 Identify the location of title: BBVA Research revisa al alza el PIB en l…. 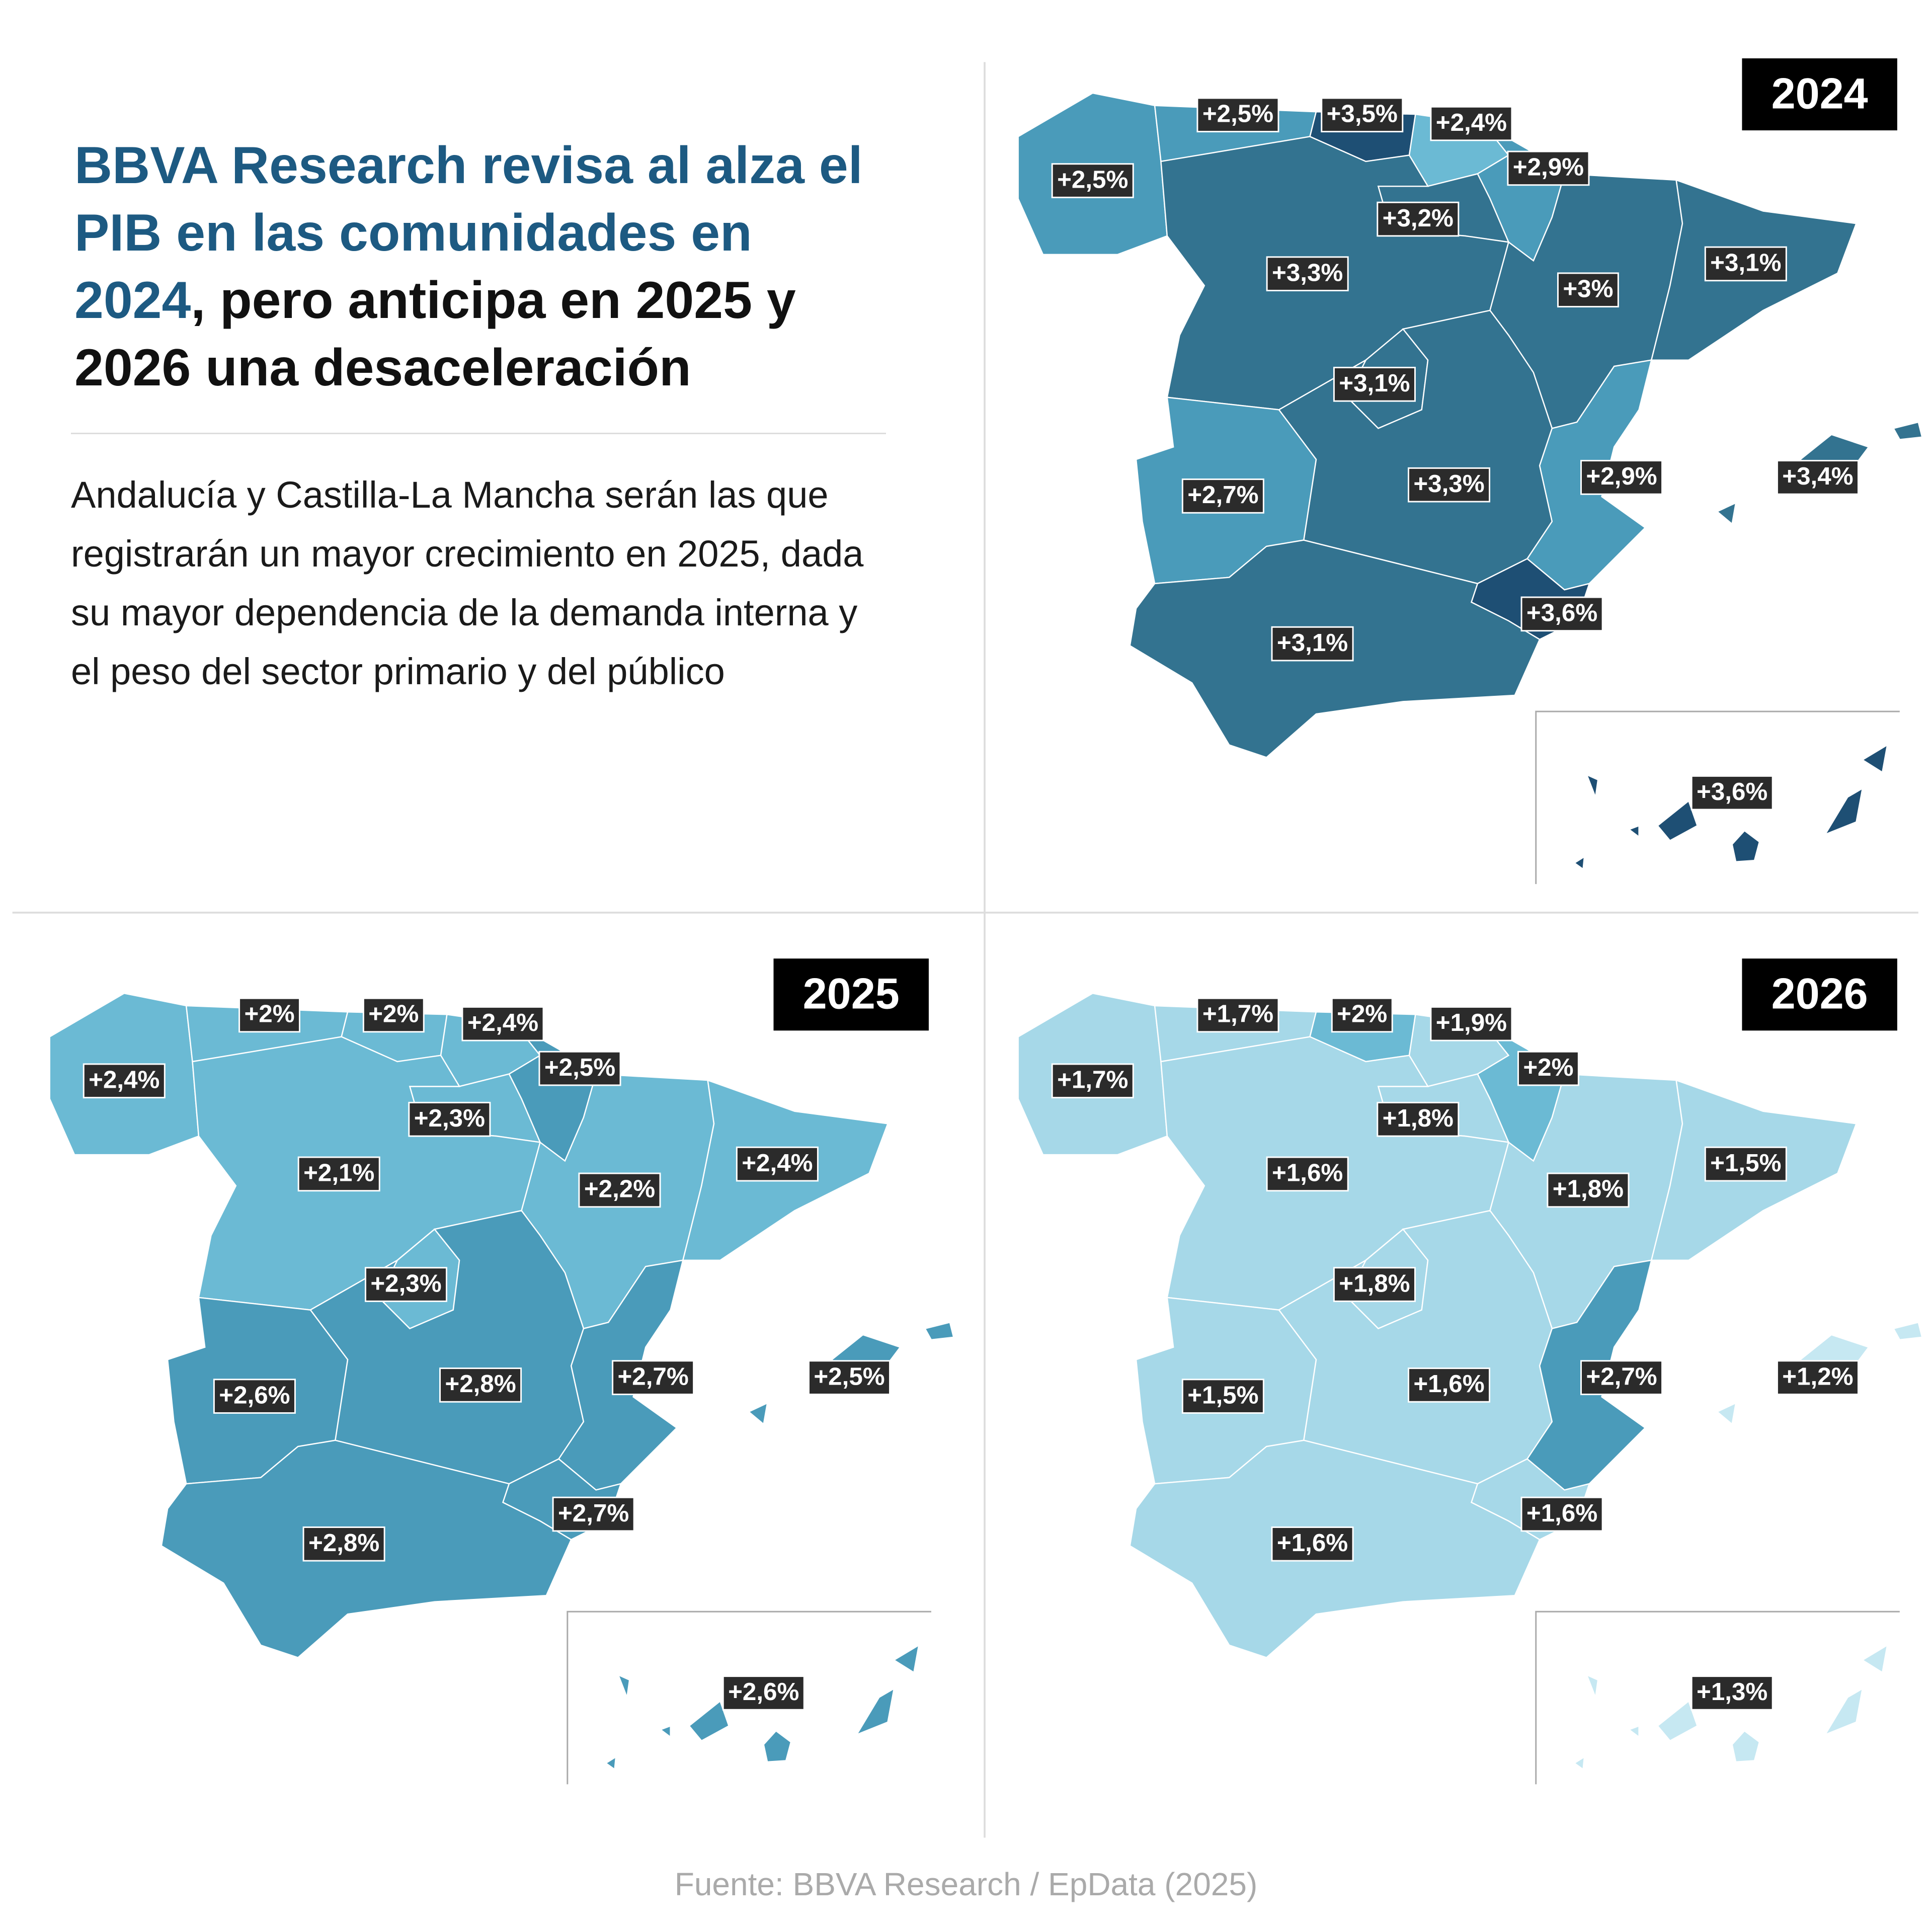
(477, 266).